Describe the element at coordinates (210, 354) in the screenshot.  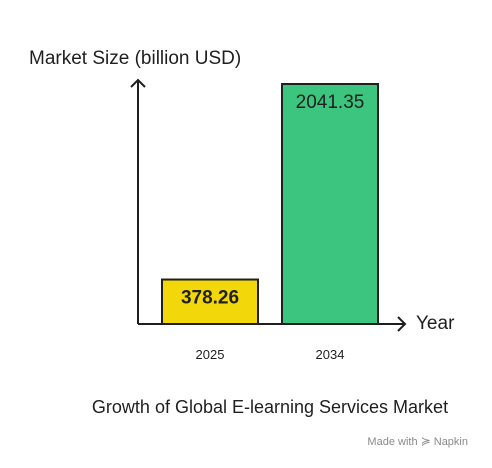
I see `x-tick-label-2025: 2025` at that location.